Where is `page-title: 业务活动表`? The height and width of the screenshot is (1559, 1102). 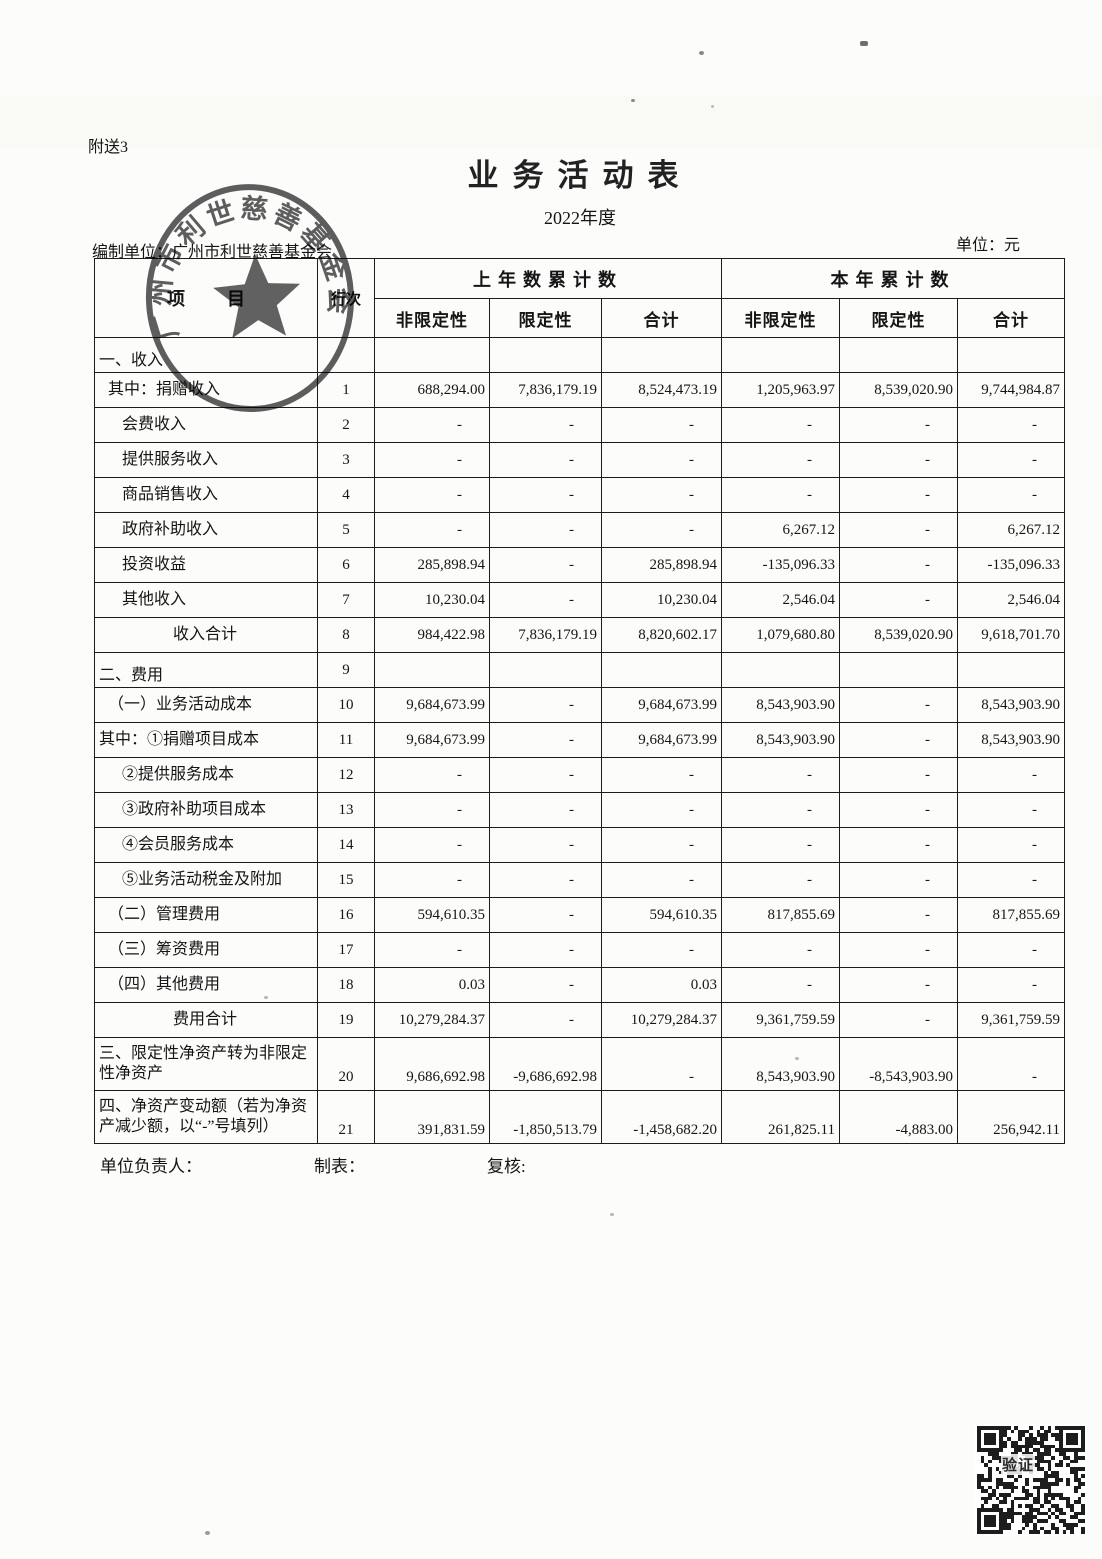 page-title: 业务活动表 is located at coordinates (580, 175).